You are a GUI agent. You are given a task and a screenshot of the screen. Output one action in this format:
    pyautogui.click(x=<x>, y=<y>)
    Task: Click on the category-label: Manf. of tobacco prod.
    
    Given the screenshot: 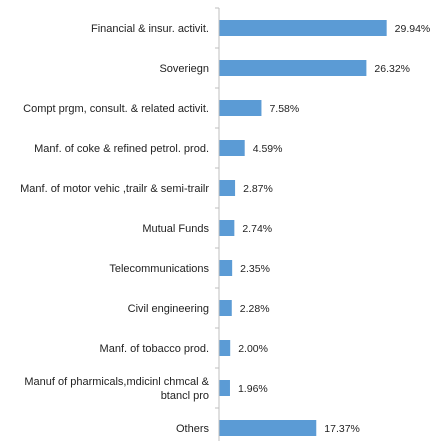 What is the action you would take?
    pyautogui.click(x=154, y=349)
    